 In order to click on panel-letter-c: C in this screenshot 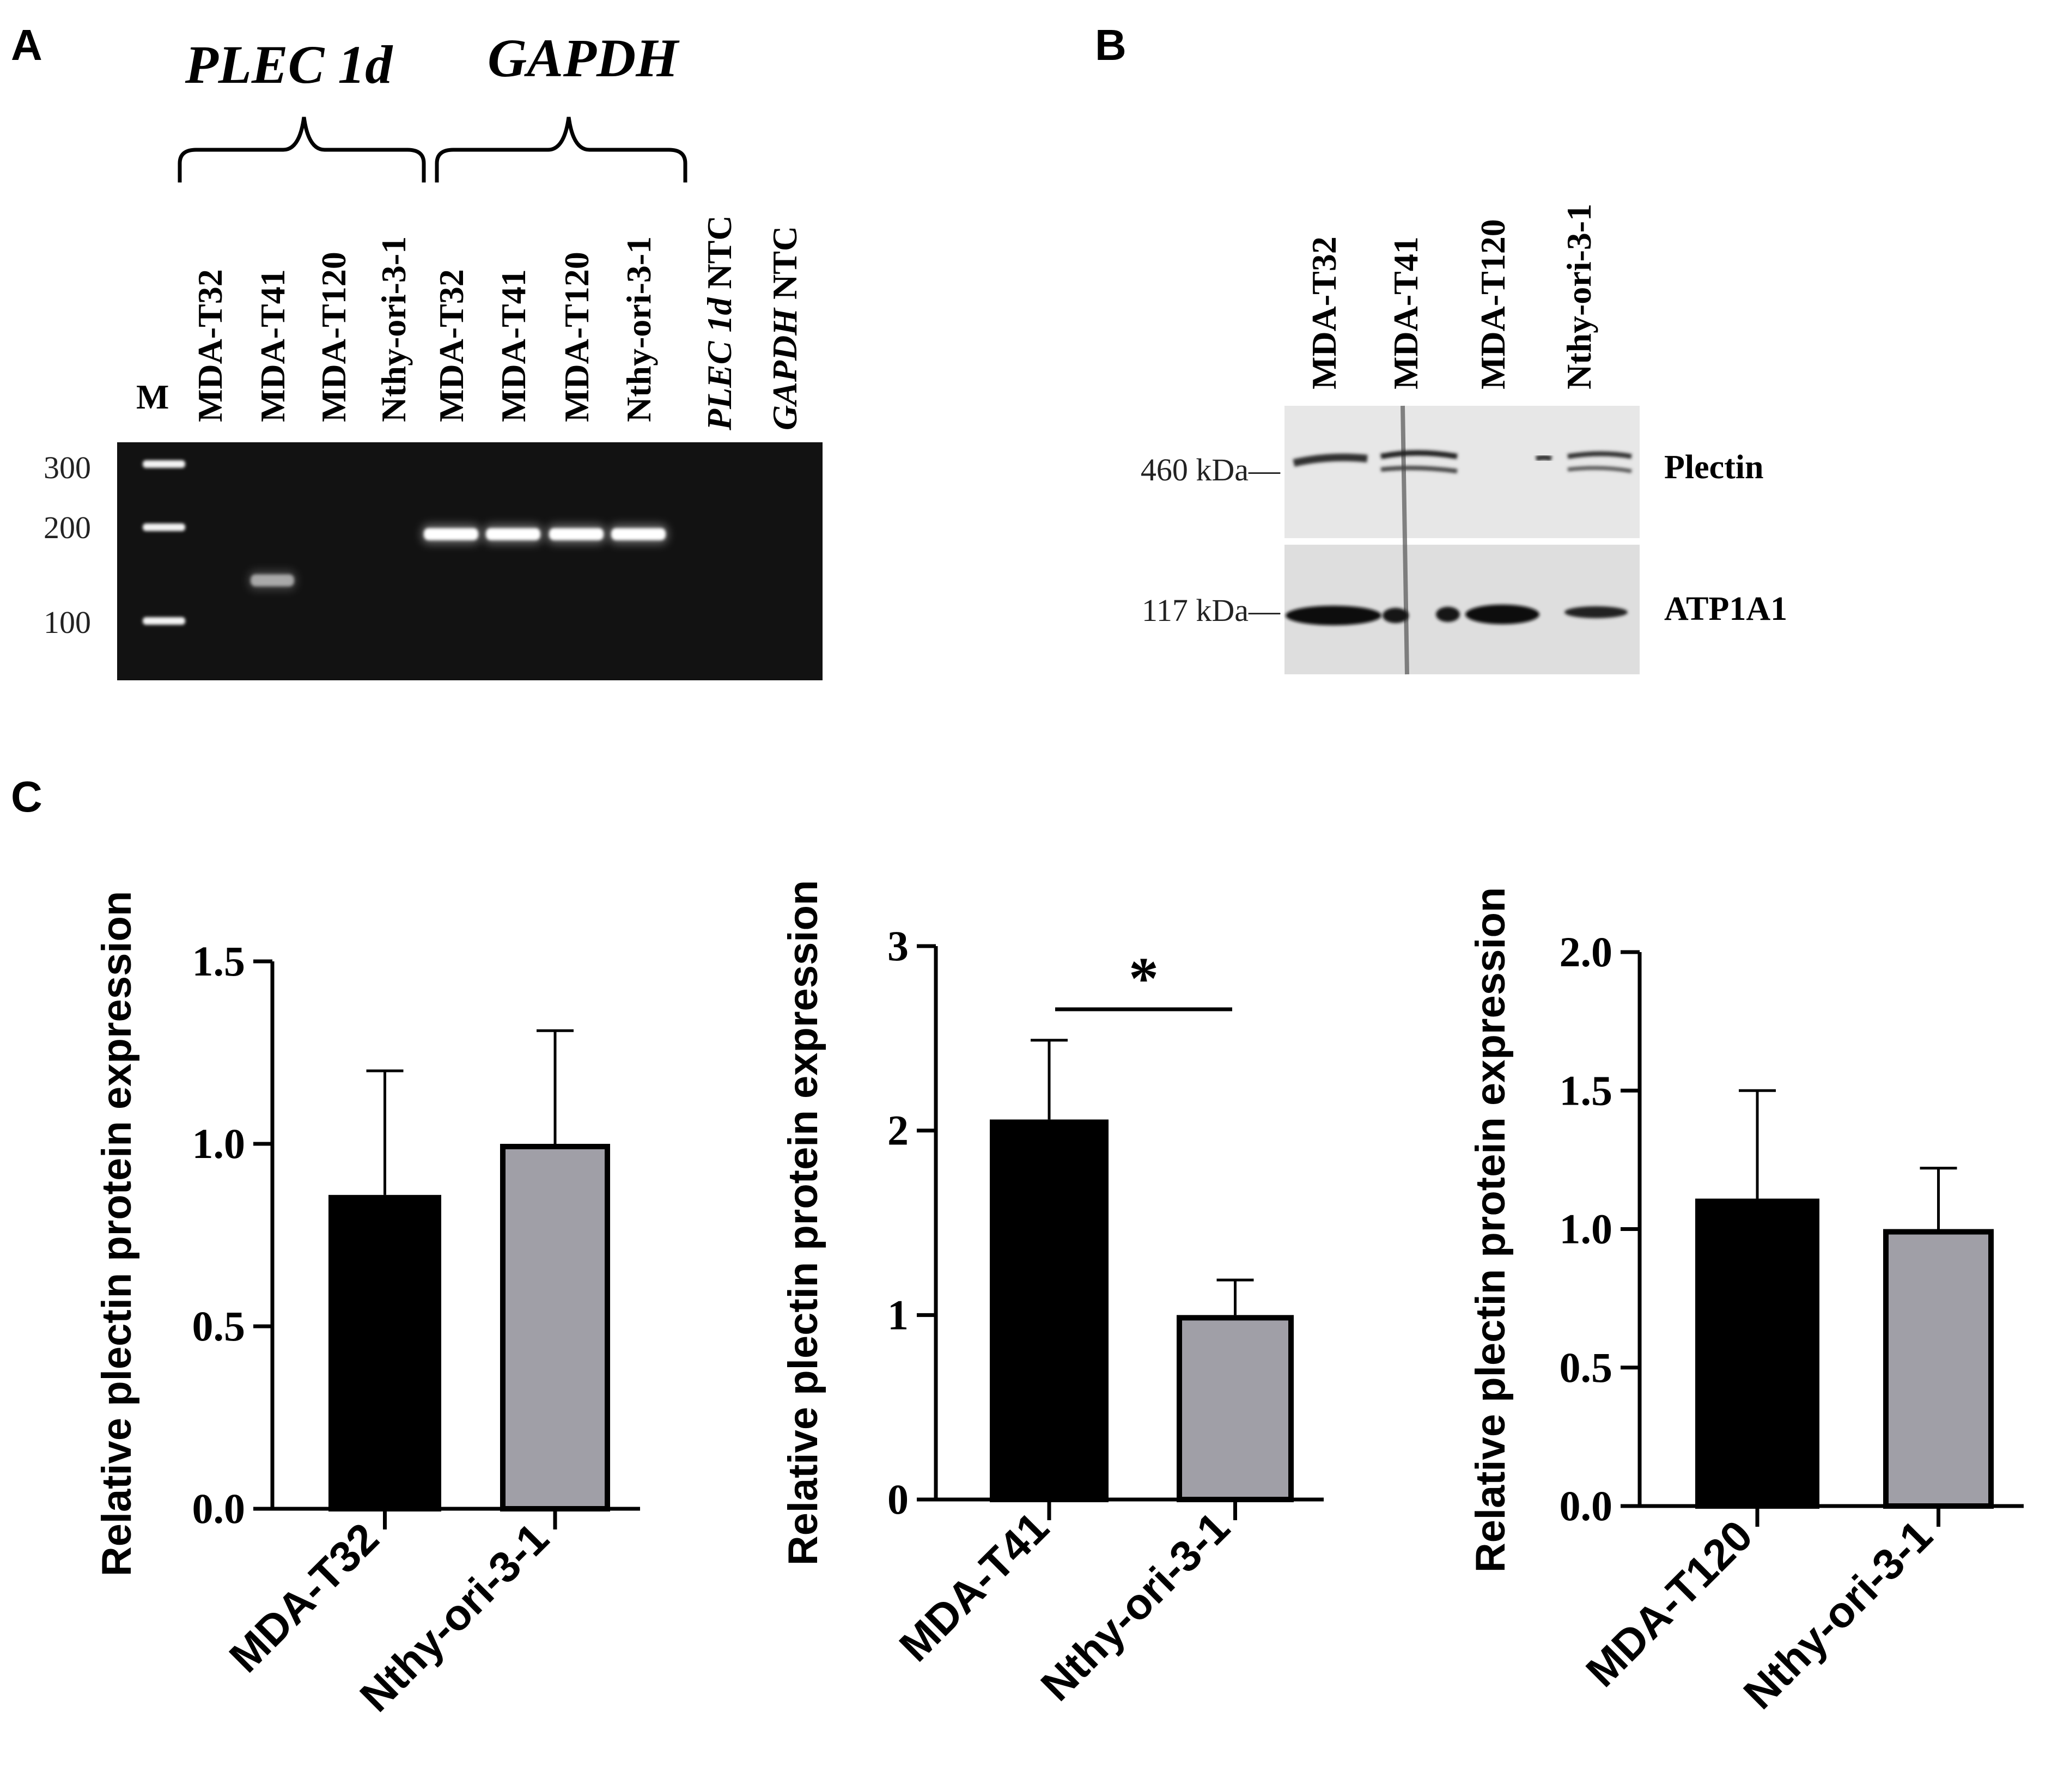, I will do `click(26, 796)`.